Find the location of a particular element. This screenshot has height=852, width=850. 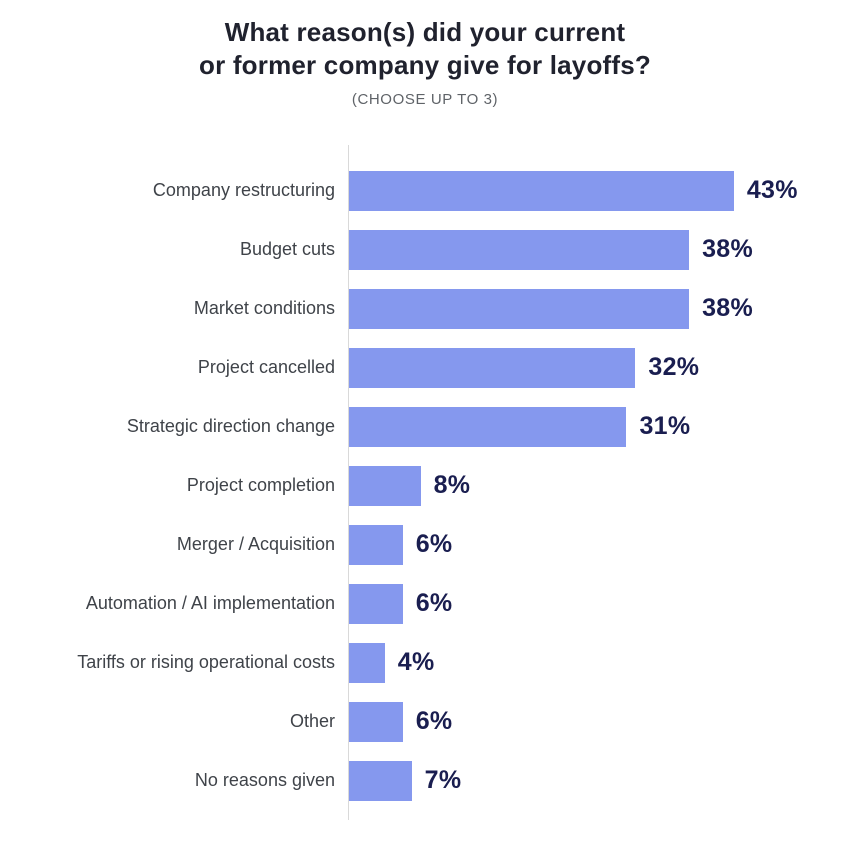

value-label: 4% is located at coordinates (416, 662).